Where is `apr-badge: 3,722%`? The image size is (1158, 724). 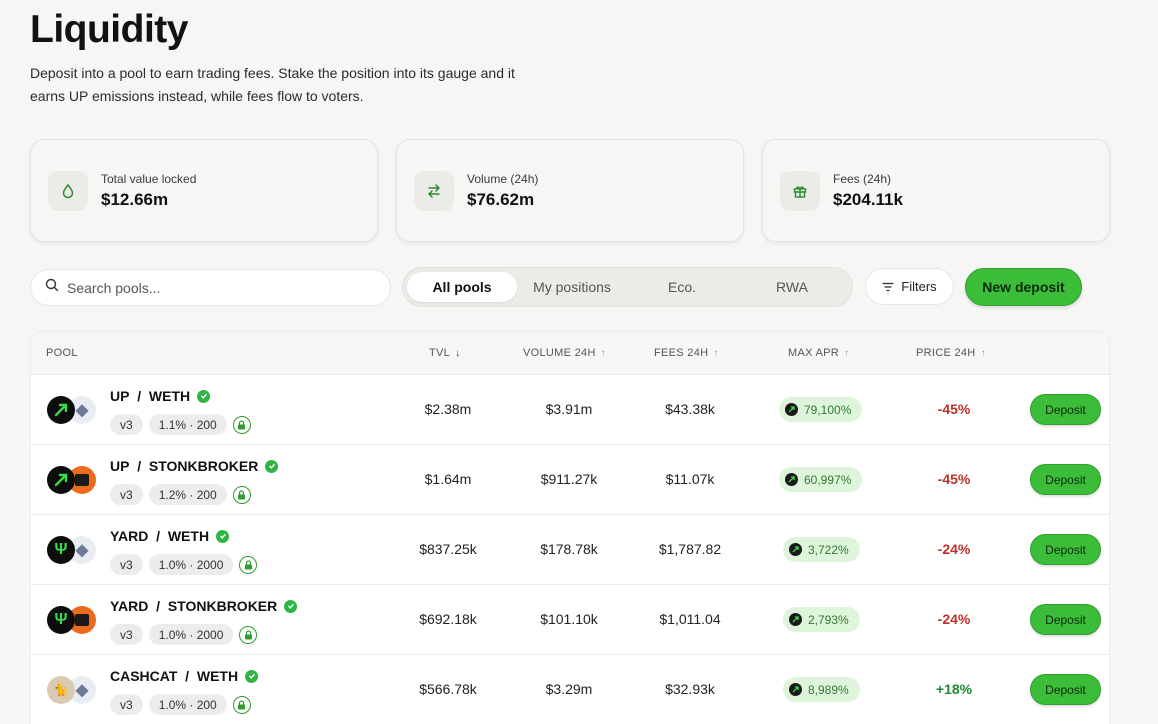 apr-badge: 3,722% is located at coordinates (821, 549).